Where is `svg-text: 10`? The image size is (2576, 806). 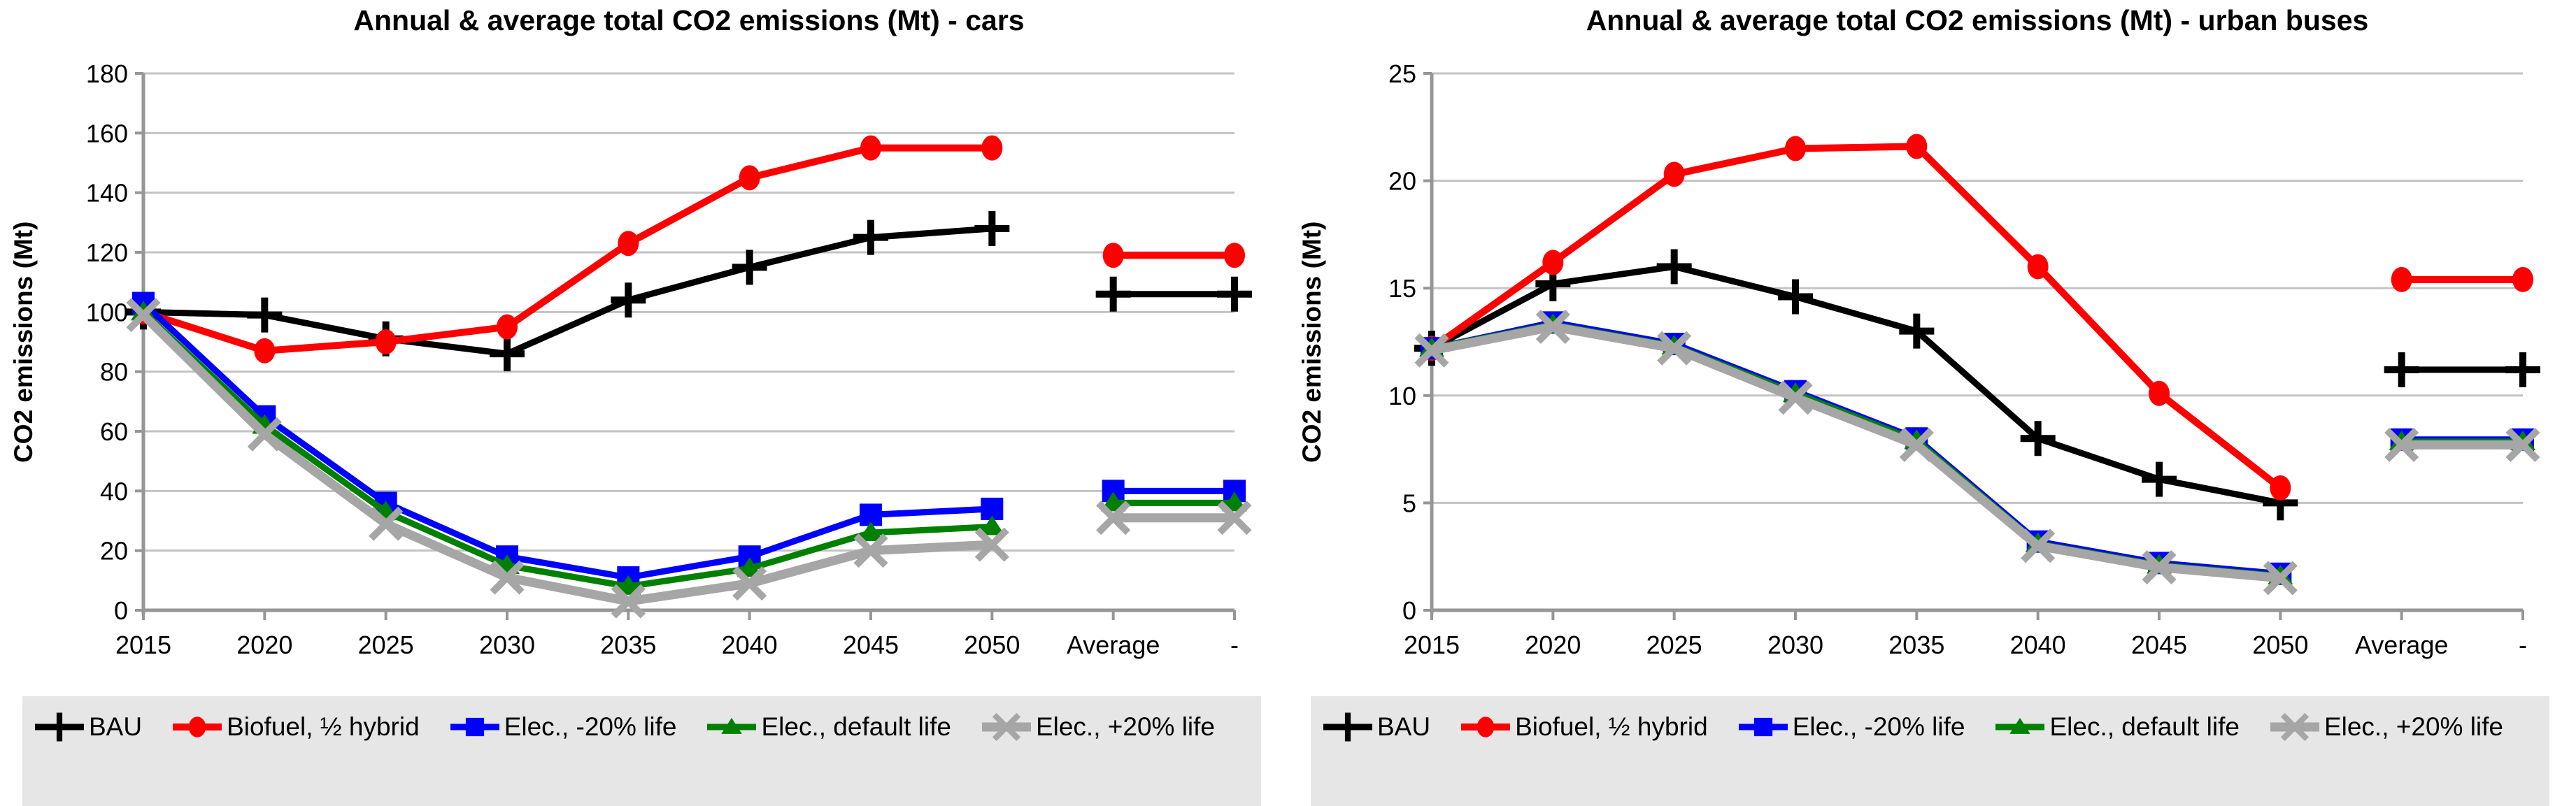 svg-text: 10 is located at coordinates (1402, 396).